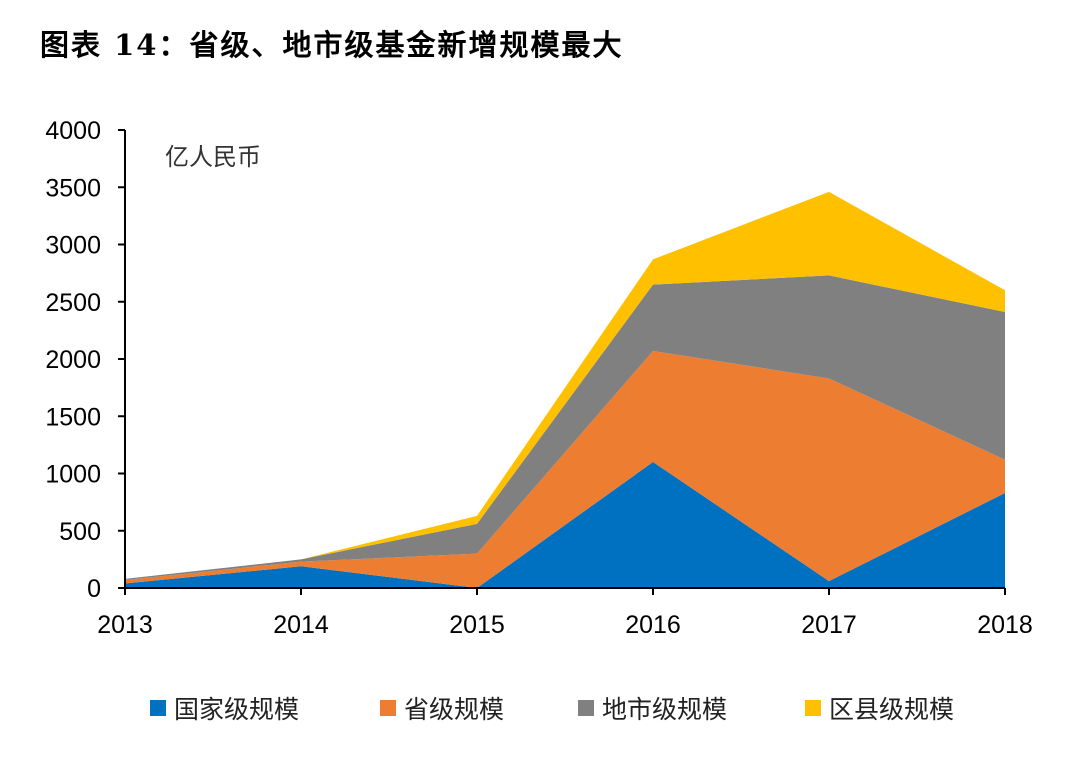  What do you see at coordinates (213, 157) in the screenshot?
I see `unit-label: 亿人民币` at bounding box center [213, 157].